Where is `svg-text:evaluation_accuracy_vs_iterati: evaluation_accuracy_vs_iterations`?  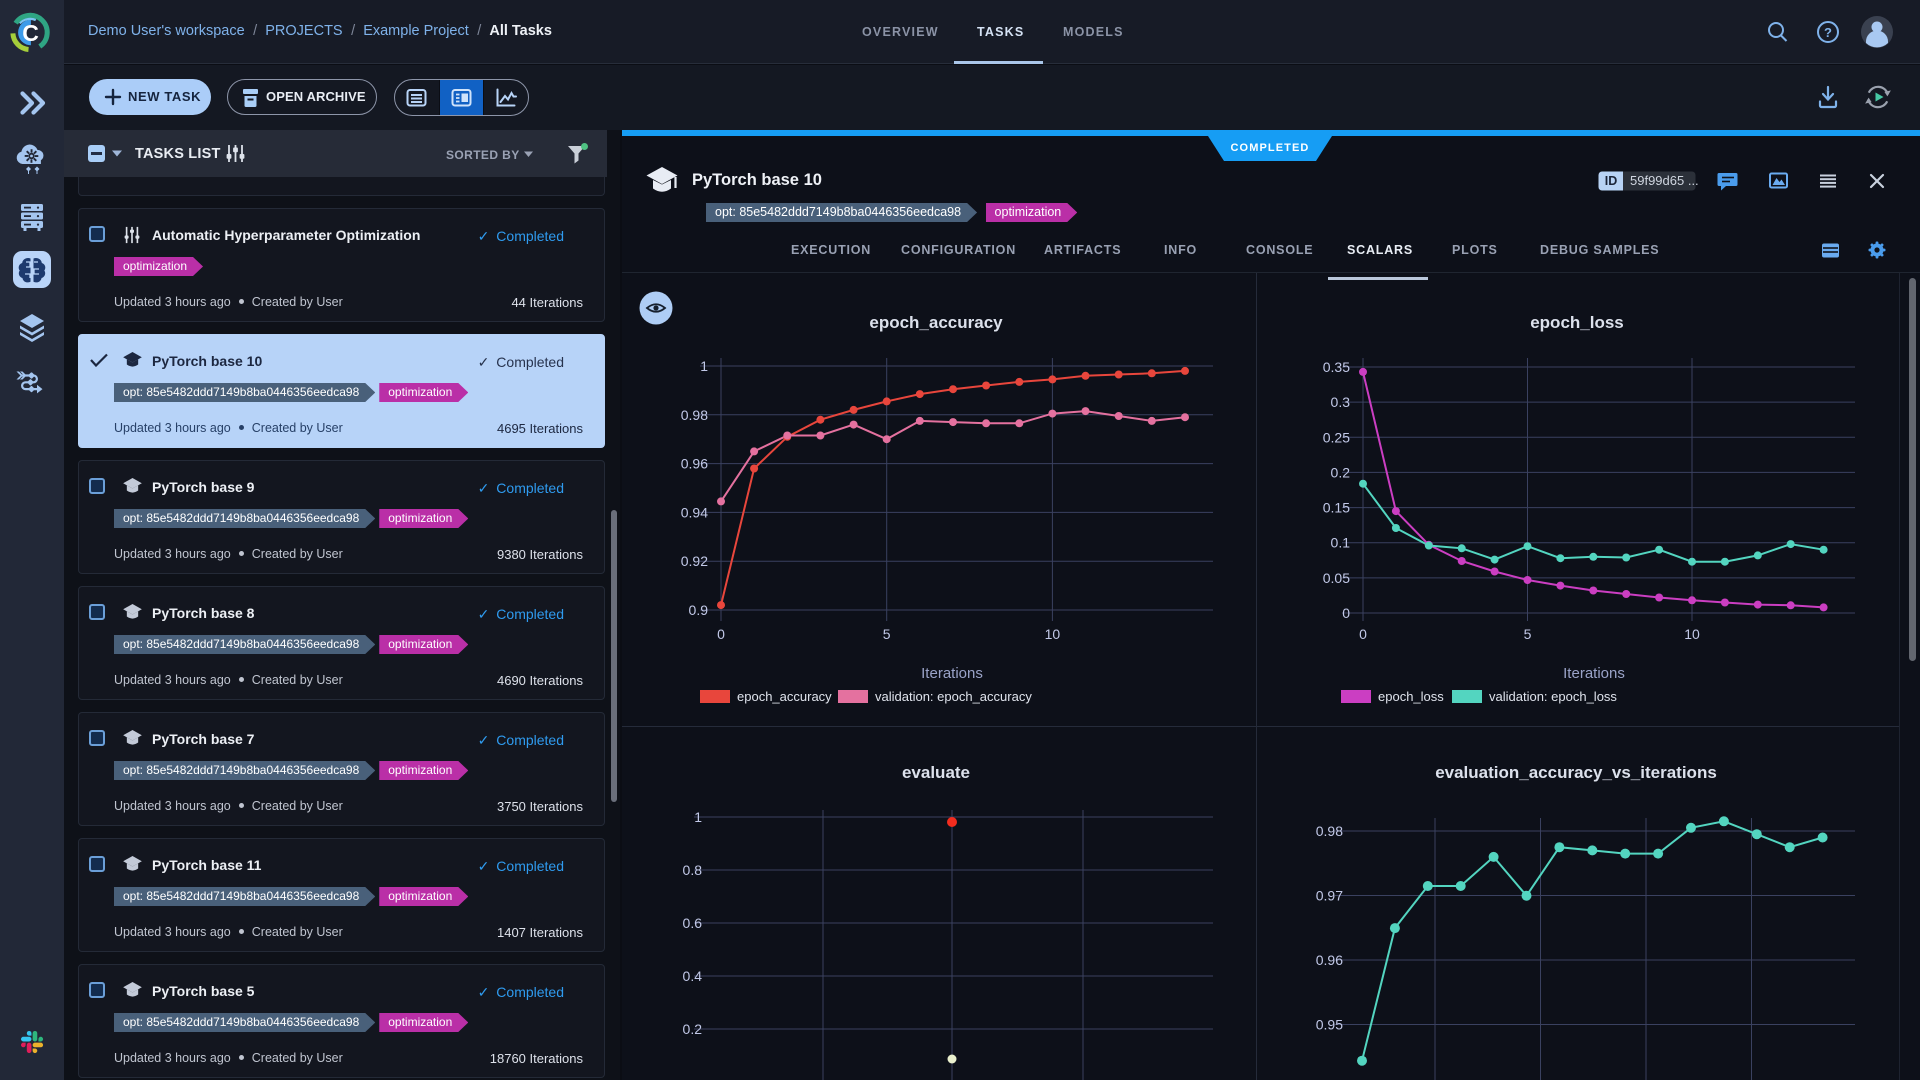 svg-text:evaluation_accuracy_vs_iterati: evaluation_accuracy_vs_iterations is located at coordinates (1576, 772).